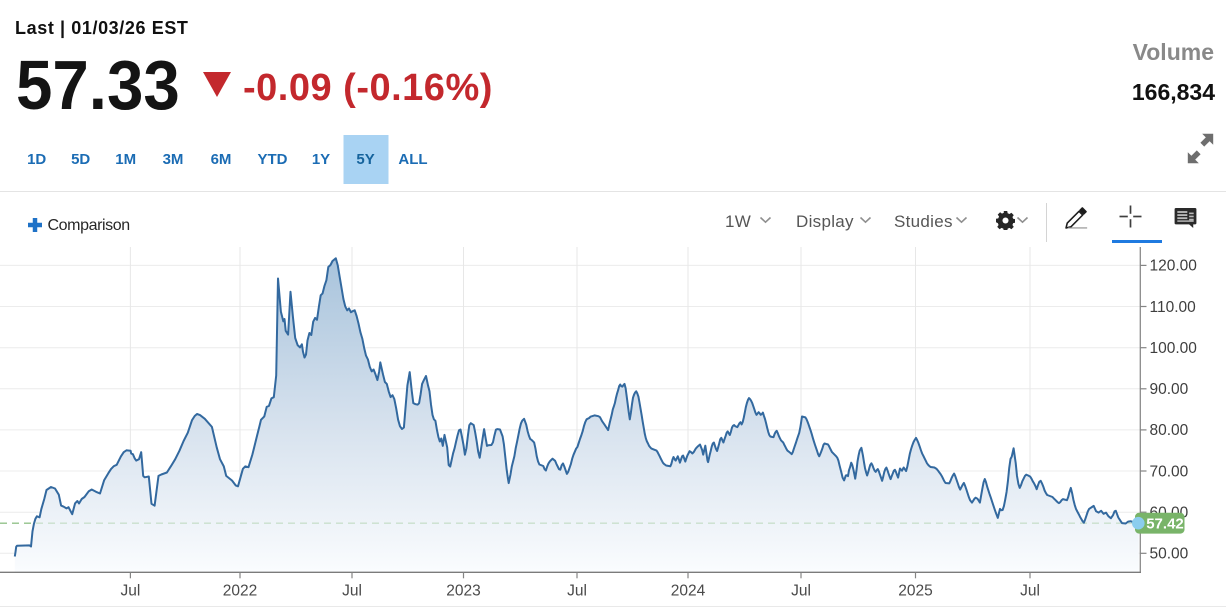 The height and width of the screenshot is (610, 1226). Describe the element at coordinates (1169, 554) in the screenshot. I see `svg-text: 50.00` at that location.